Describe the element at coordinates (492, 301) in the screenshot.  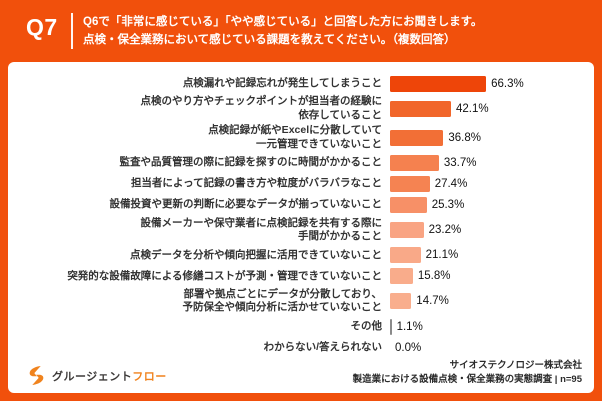
I see `bar-track: 14.7%` at that location.